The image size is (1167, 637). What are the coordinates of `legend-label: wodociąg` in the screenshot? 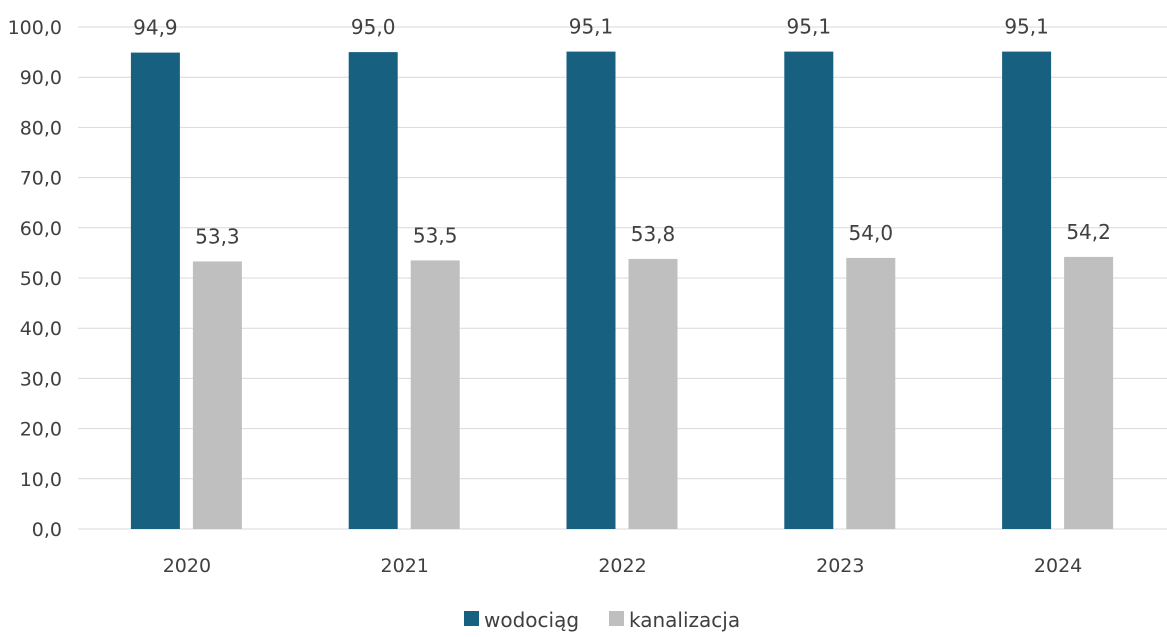 It's located at (531, 620).